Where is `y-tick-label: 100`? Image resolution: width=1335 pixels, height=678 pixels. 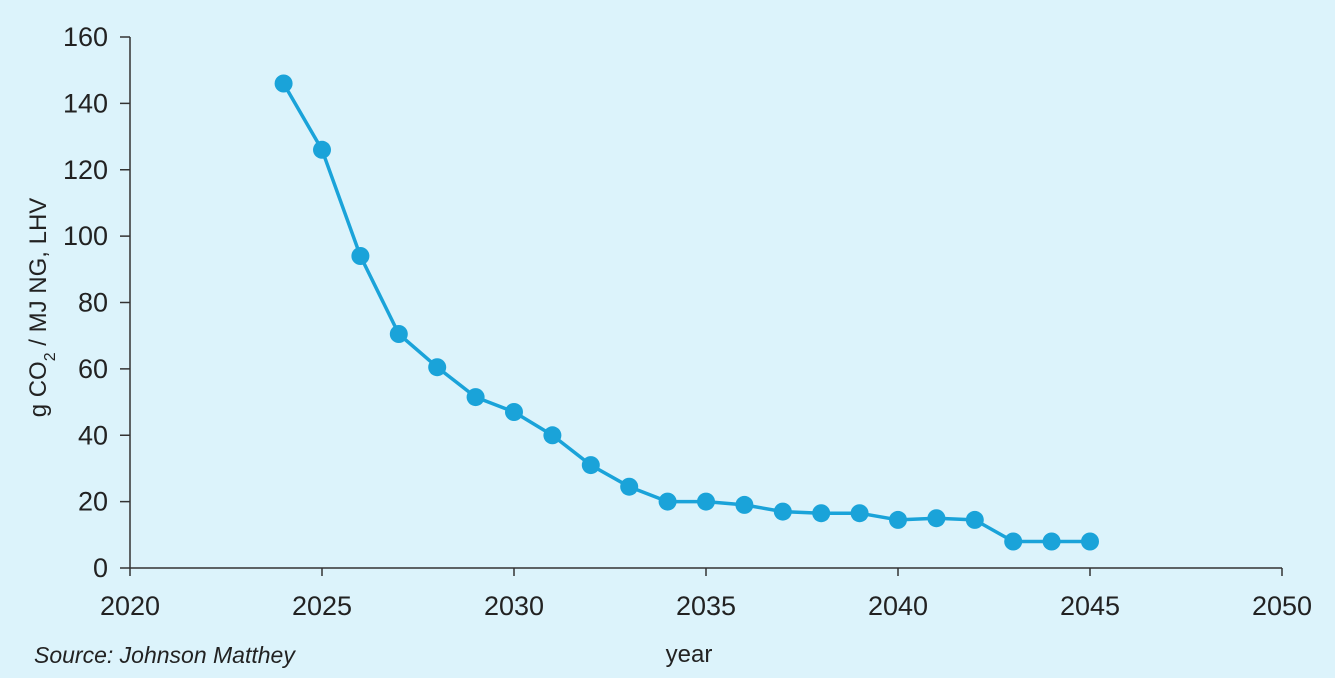
y-tick-label: 100 is located at coordinates (85, 236).